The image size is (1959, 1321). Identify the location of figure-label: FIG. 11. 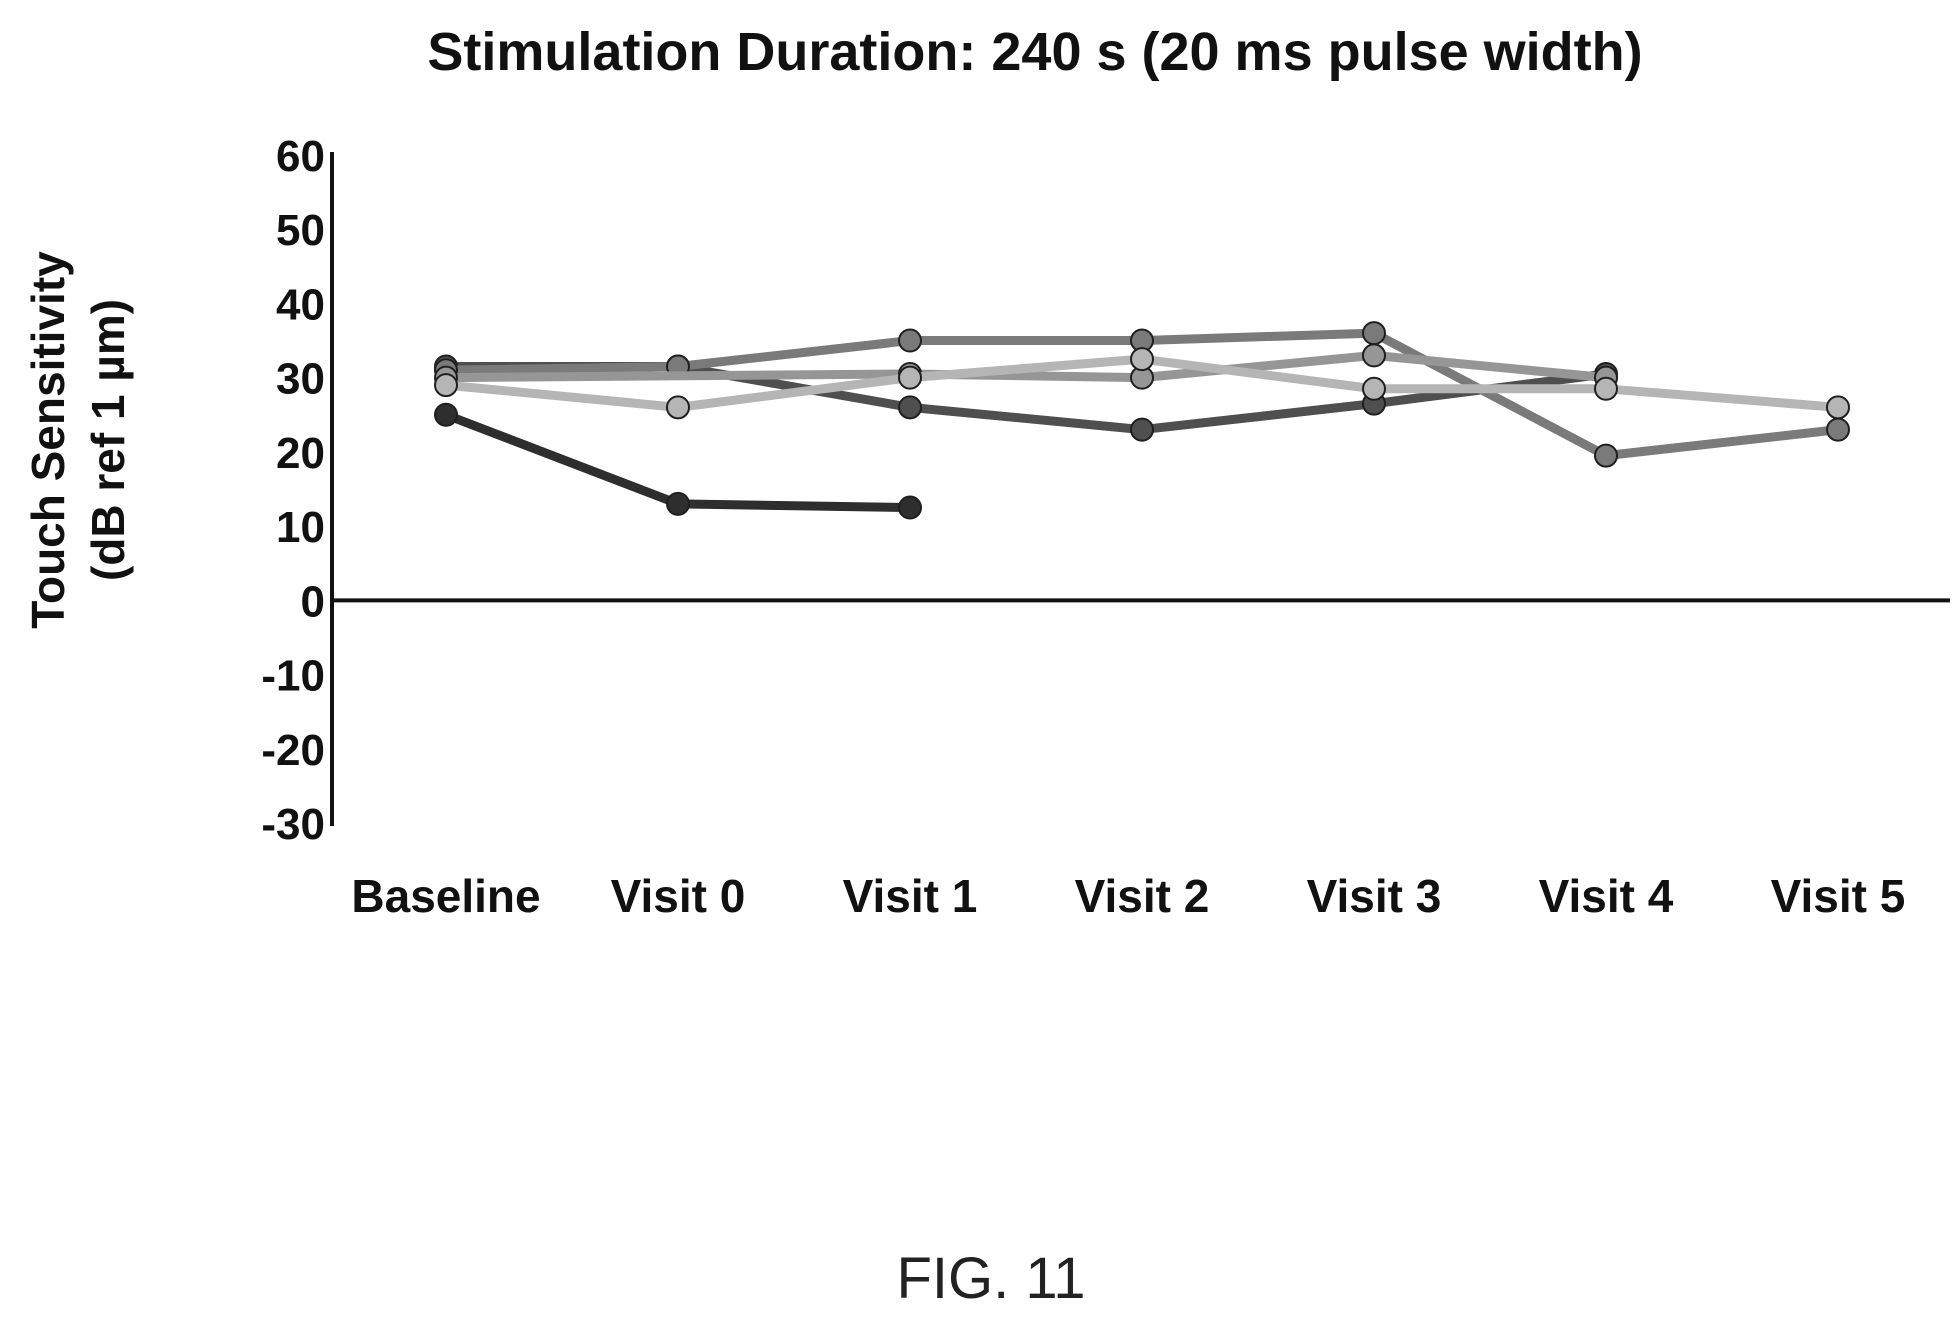
(990, 1278).